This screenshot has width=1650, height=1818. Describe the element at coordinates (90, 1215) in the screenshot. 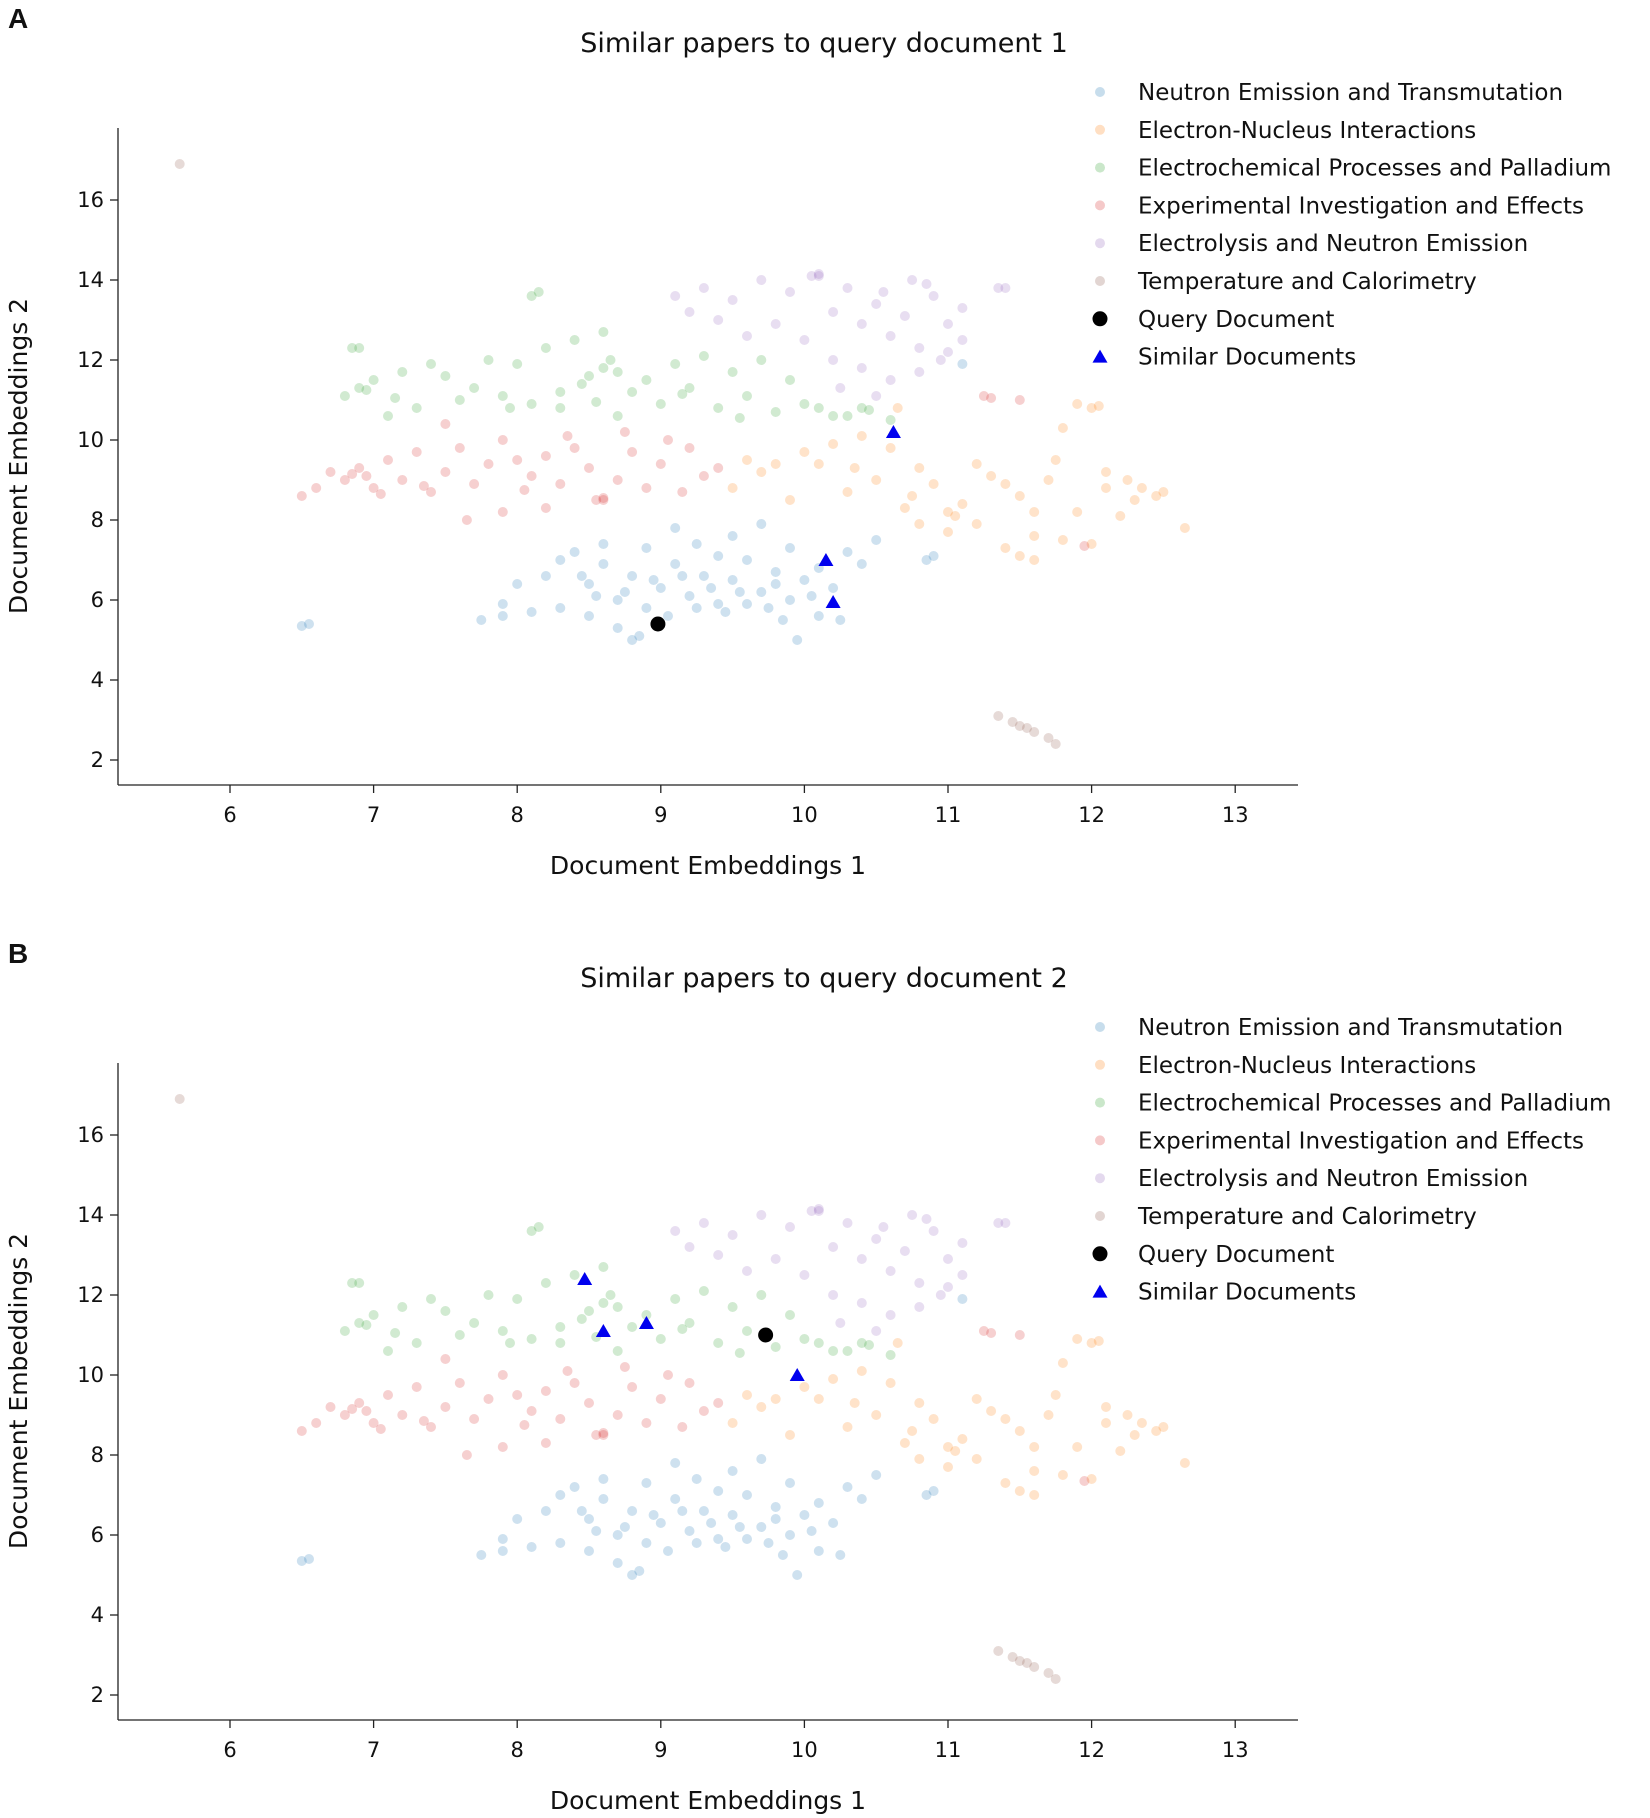

I see `y-tick-label: 14` at that location.